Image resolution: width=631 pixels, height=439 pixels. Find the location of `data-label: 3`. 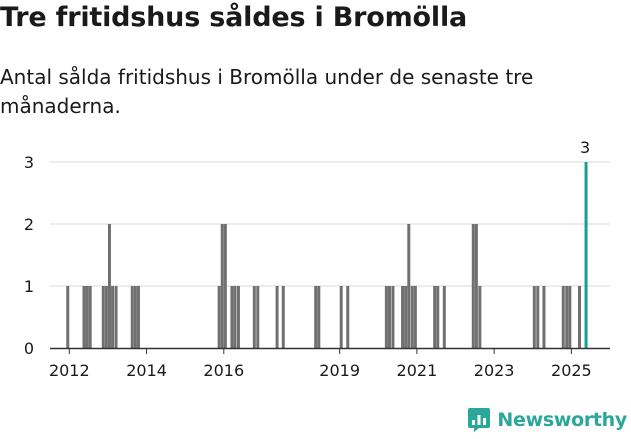

data-label: 3 is located at coordinates (585, 147).